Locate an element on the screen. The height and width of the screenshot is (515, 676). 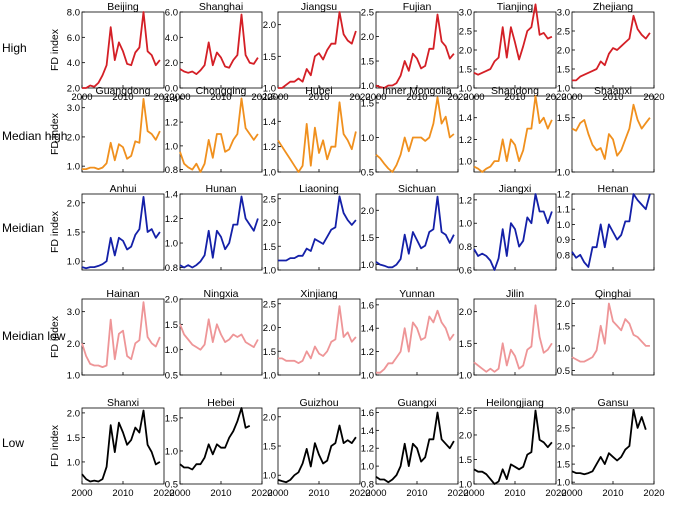
panel-gansu: Gansu 1.0 1.5 2.0 2.5 3.0 is located at coordinates (606, 443).